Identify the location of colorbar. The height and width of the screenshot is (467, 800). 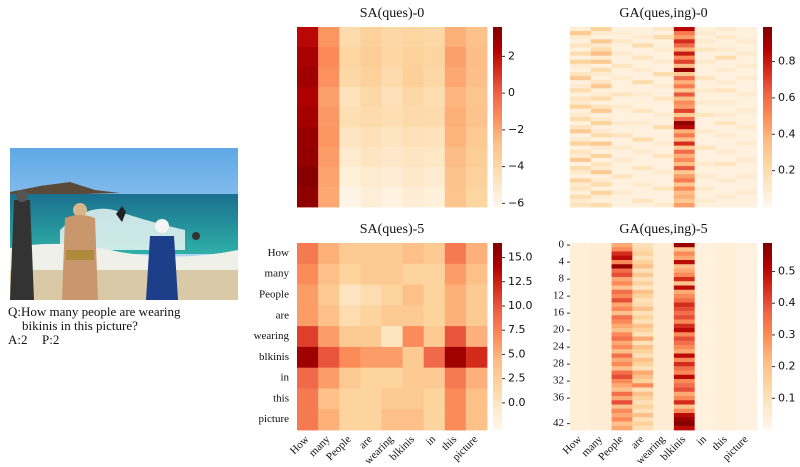
(497, 117).